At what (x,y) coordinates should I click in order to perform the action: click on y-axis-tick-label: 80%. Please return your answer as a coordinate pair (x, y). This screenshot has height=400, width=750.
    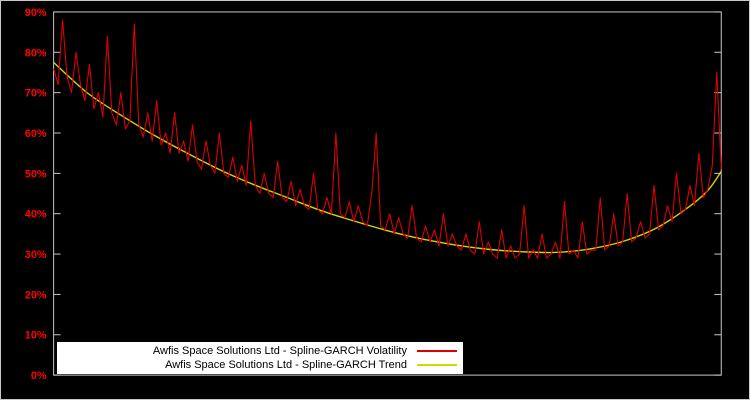
    Looking at the image, I should click on (36, 53).